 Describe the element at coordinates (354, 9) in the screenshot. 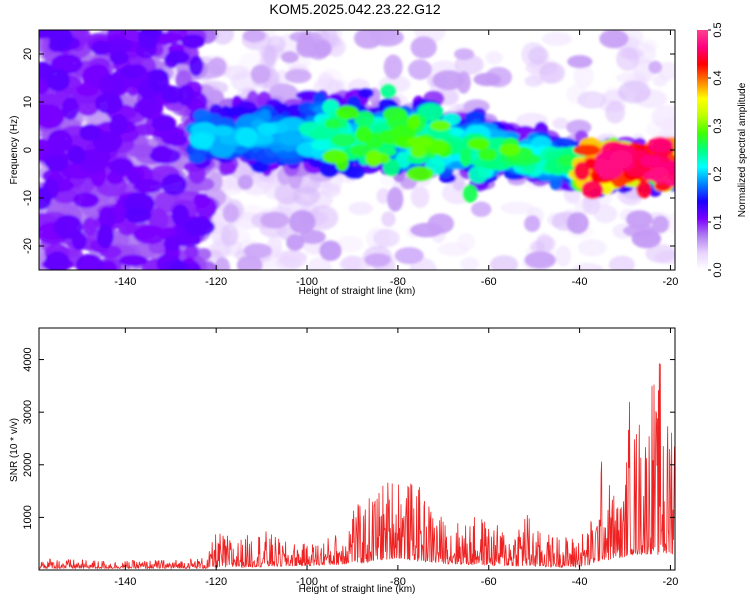

I see `figure-title: KOM5.2025.042.23.22.G12` at that location.